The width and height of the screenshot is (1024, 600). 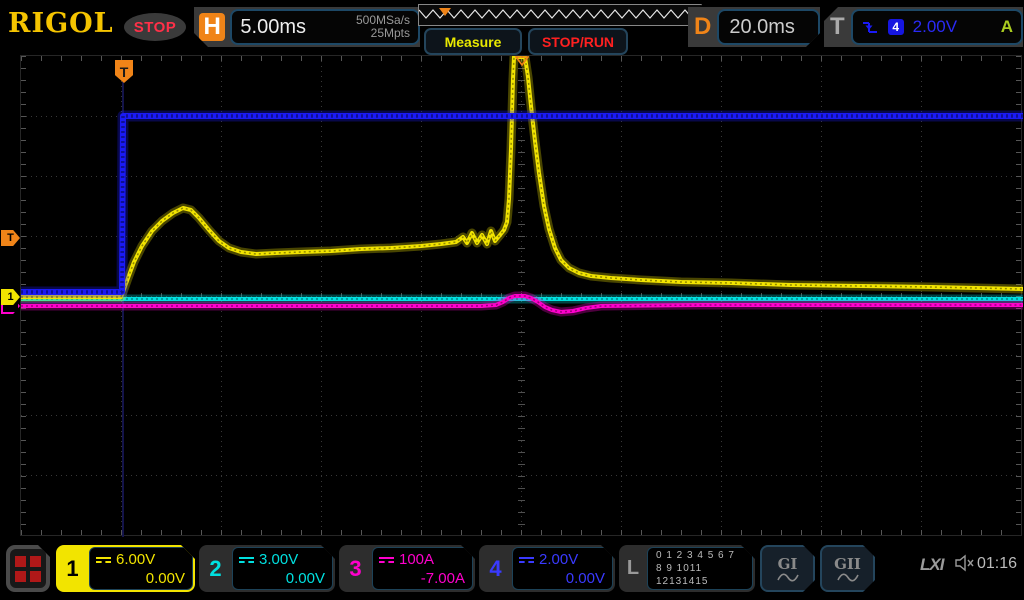 I want to click on channel-3-values: 100A -7.00A, so click(x=422, y=568).